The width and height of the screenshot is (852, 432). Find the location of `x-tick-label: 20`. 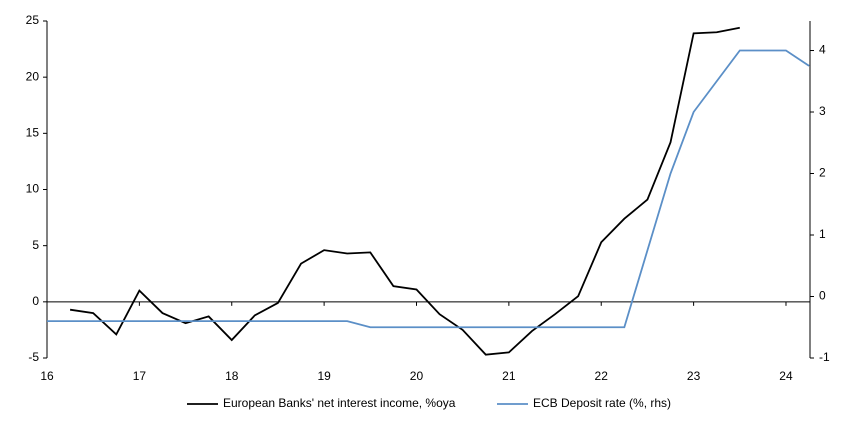

x-tick-label: 20 is located at coordinates (417, 376).